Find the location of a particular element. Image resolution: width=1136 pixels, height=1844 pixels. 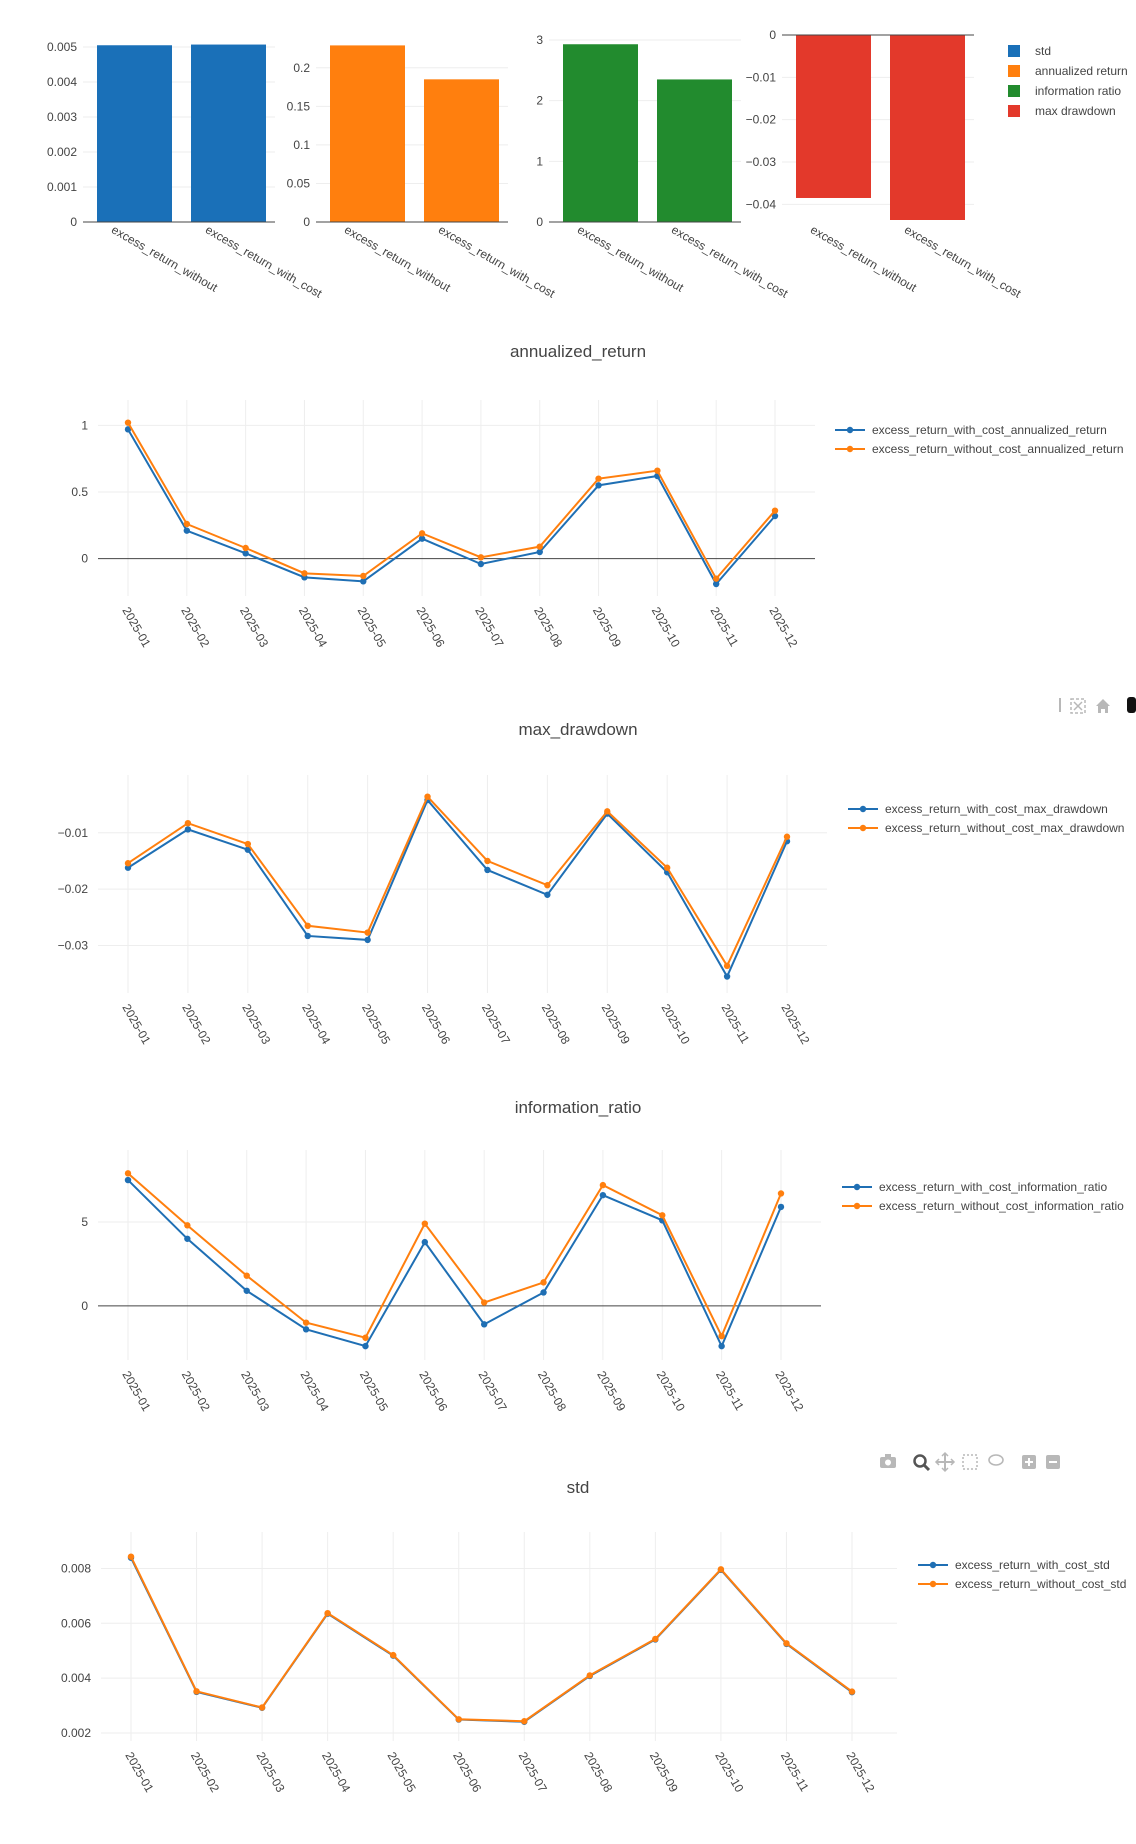

x-tick-label: 2025-07 is located at coordinates (533, 1772).